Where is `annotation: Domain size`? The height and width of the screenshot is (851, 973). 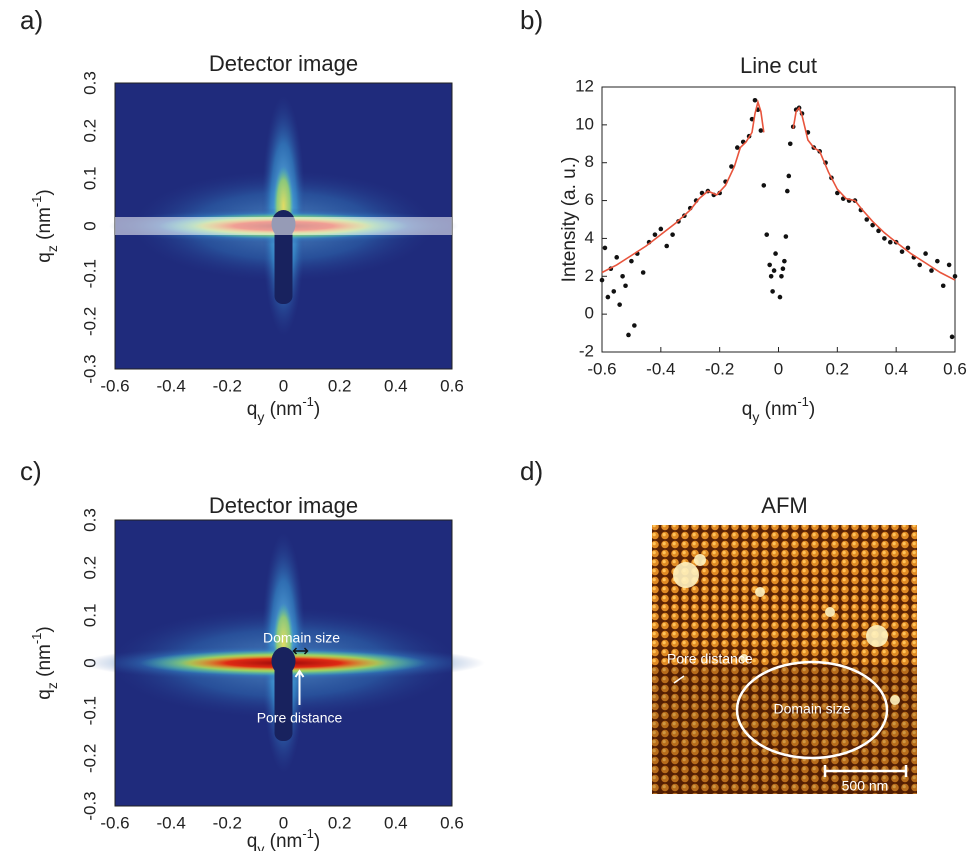 annotation: Domain size is located at coordinates (301, 638).